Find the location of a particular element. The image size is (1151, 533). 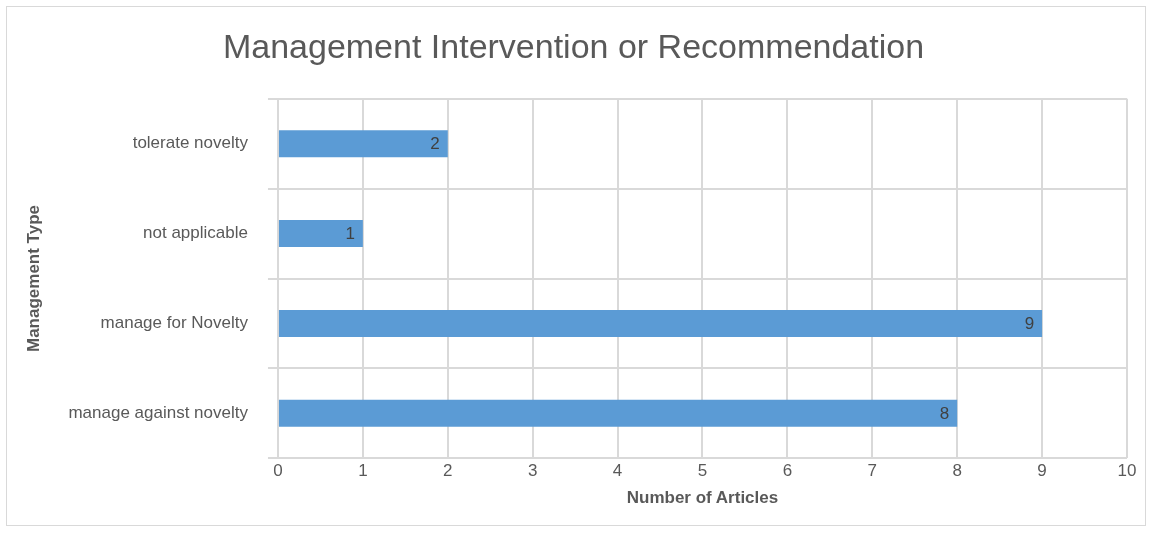

x-tick-label: 10 is located at coordinates (1127, 471).